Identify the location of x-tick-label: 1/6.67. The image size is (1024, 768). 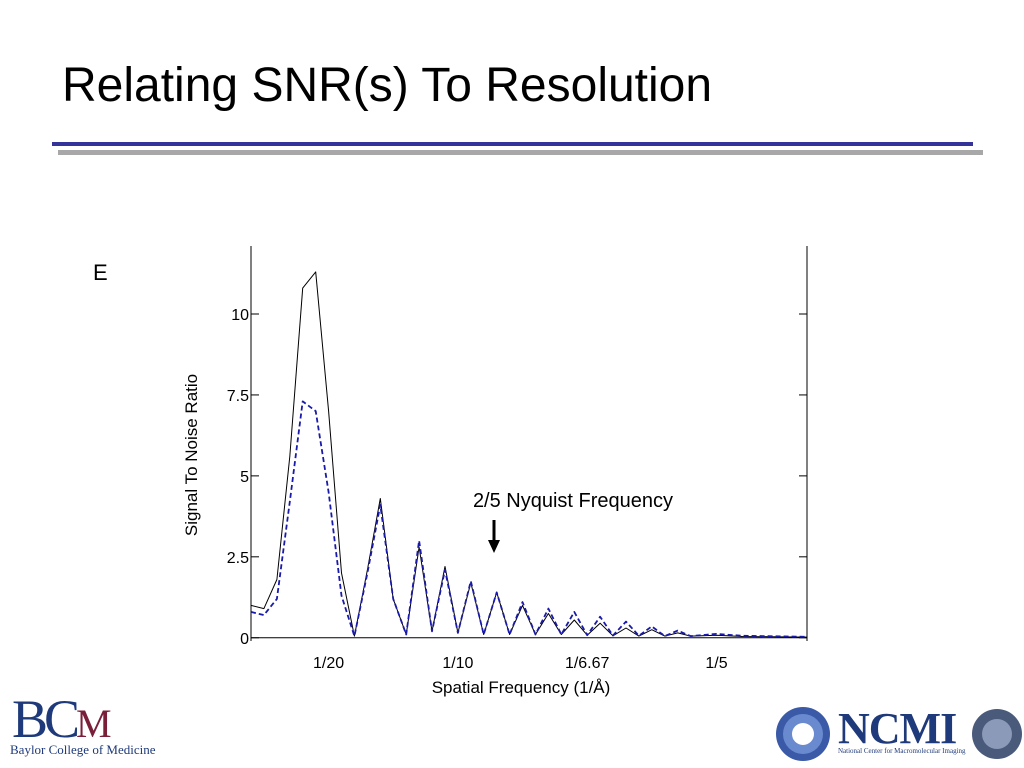
(587, 663).